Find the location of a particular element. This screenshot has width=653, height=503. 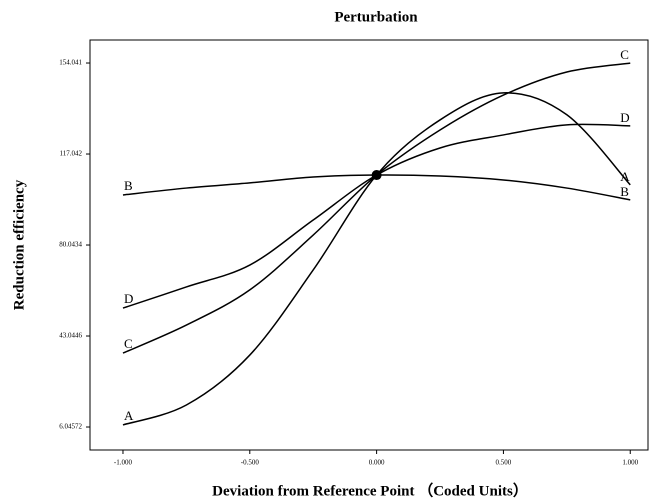

x-tick-label: -0.500 is located at coordinates (250, 463).